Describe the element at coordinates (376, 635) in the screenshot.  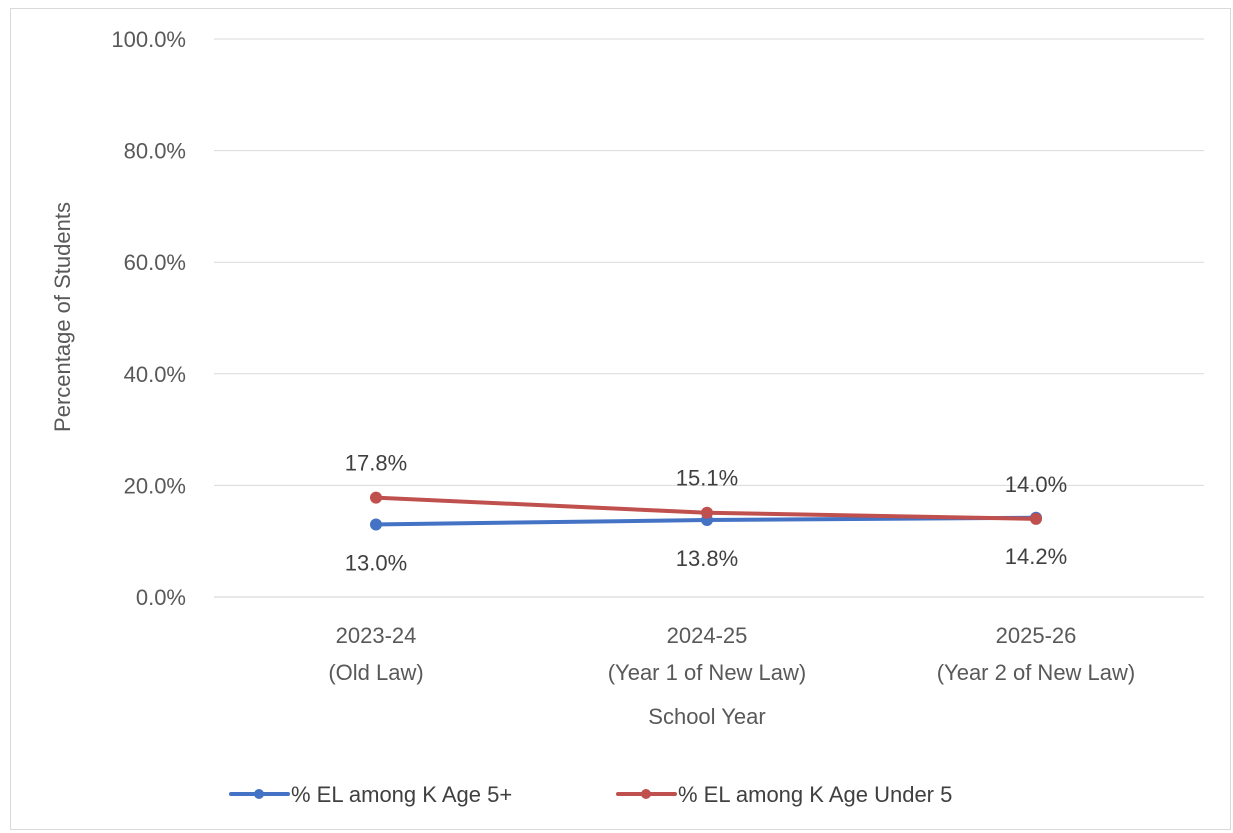
I see `x-tick-label: 2023-24` at that location.